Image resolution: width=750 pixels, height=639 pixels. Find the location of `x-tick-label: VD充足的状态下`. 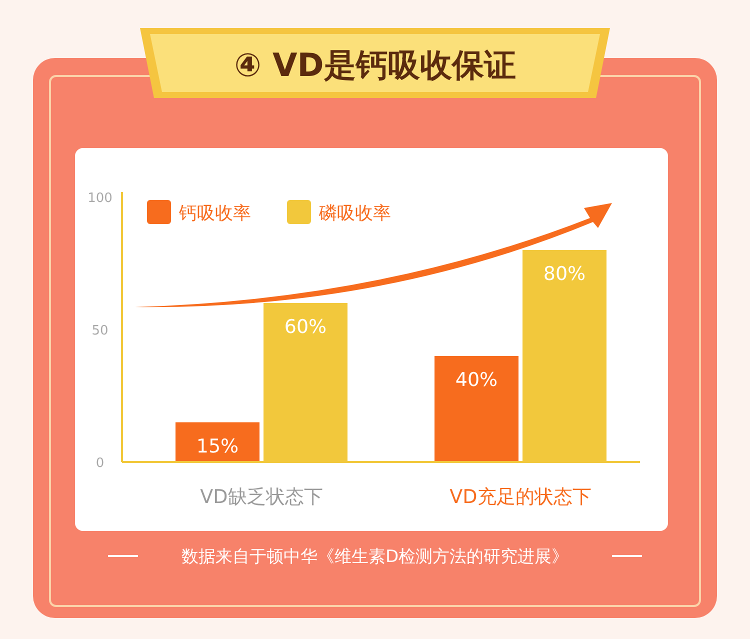

x-tick-label: VD充足的状态下 is located at coordinates (521, 497).